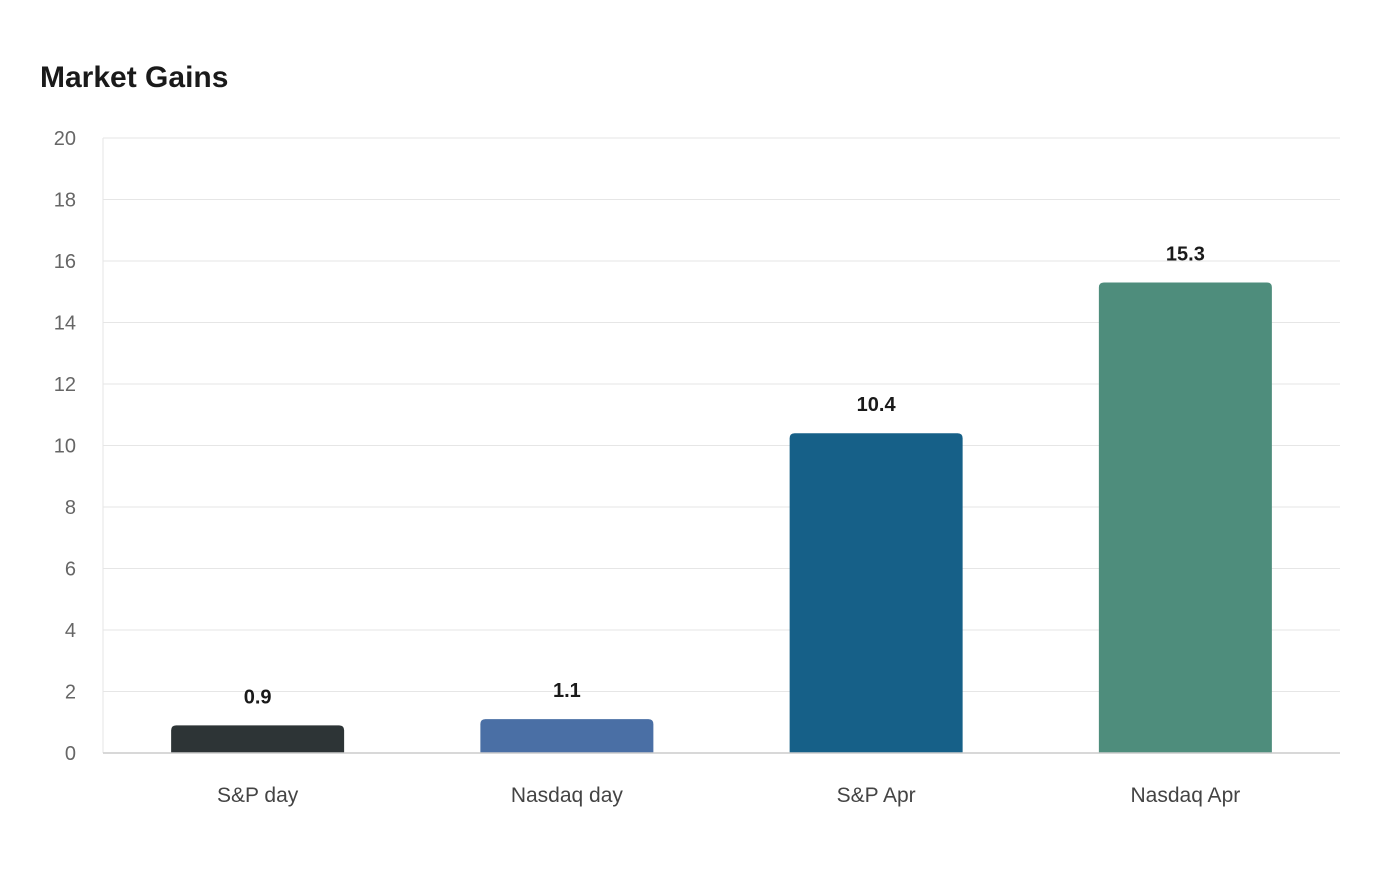 The width and height of the screenshot is (1400, 880). What do you see at coordinates (70, 508) in the screenshot?
I see `y-tick-label: 8` at bounding box center [70, 508].